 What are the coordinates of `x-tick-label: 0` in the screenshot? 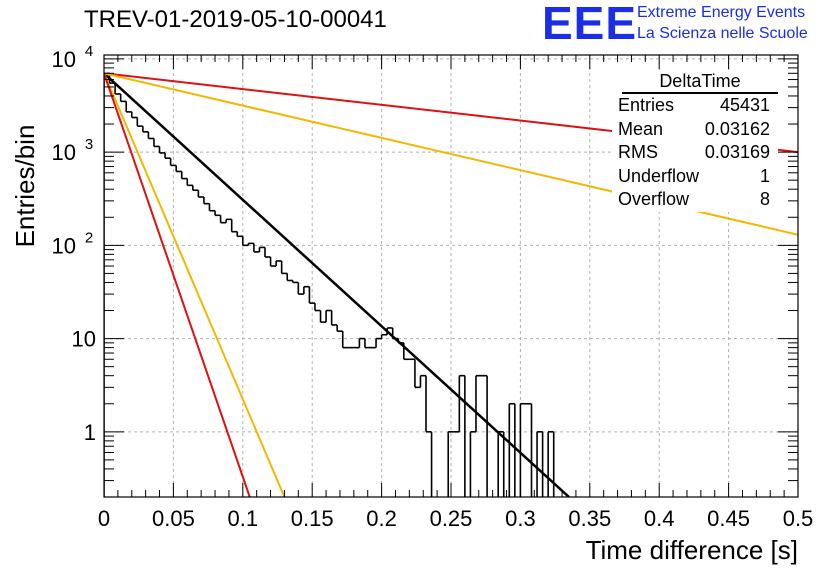 It's located at (104, 518).